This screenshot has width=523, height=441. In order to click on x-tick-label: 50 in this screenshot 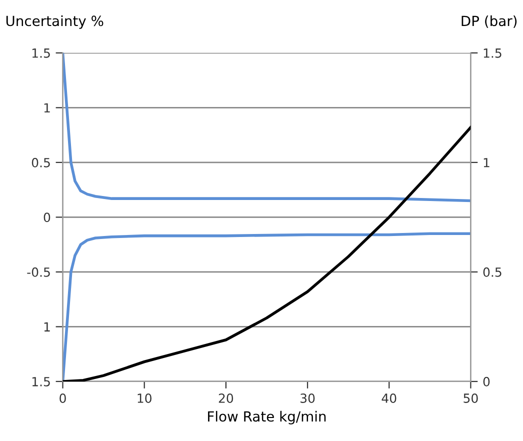, I will do `click(471, 398)`.